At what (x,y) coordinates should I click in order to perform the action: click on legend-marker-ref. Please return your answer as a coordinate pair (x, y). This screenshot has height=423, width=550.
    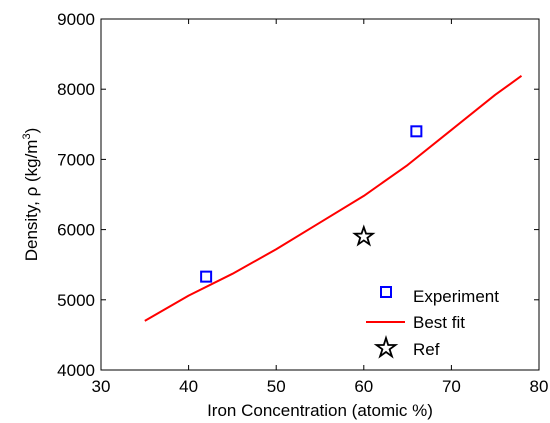
    Looking at the image, I should click on (386, 346).